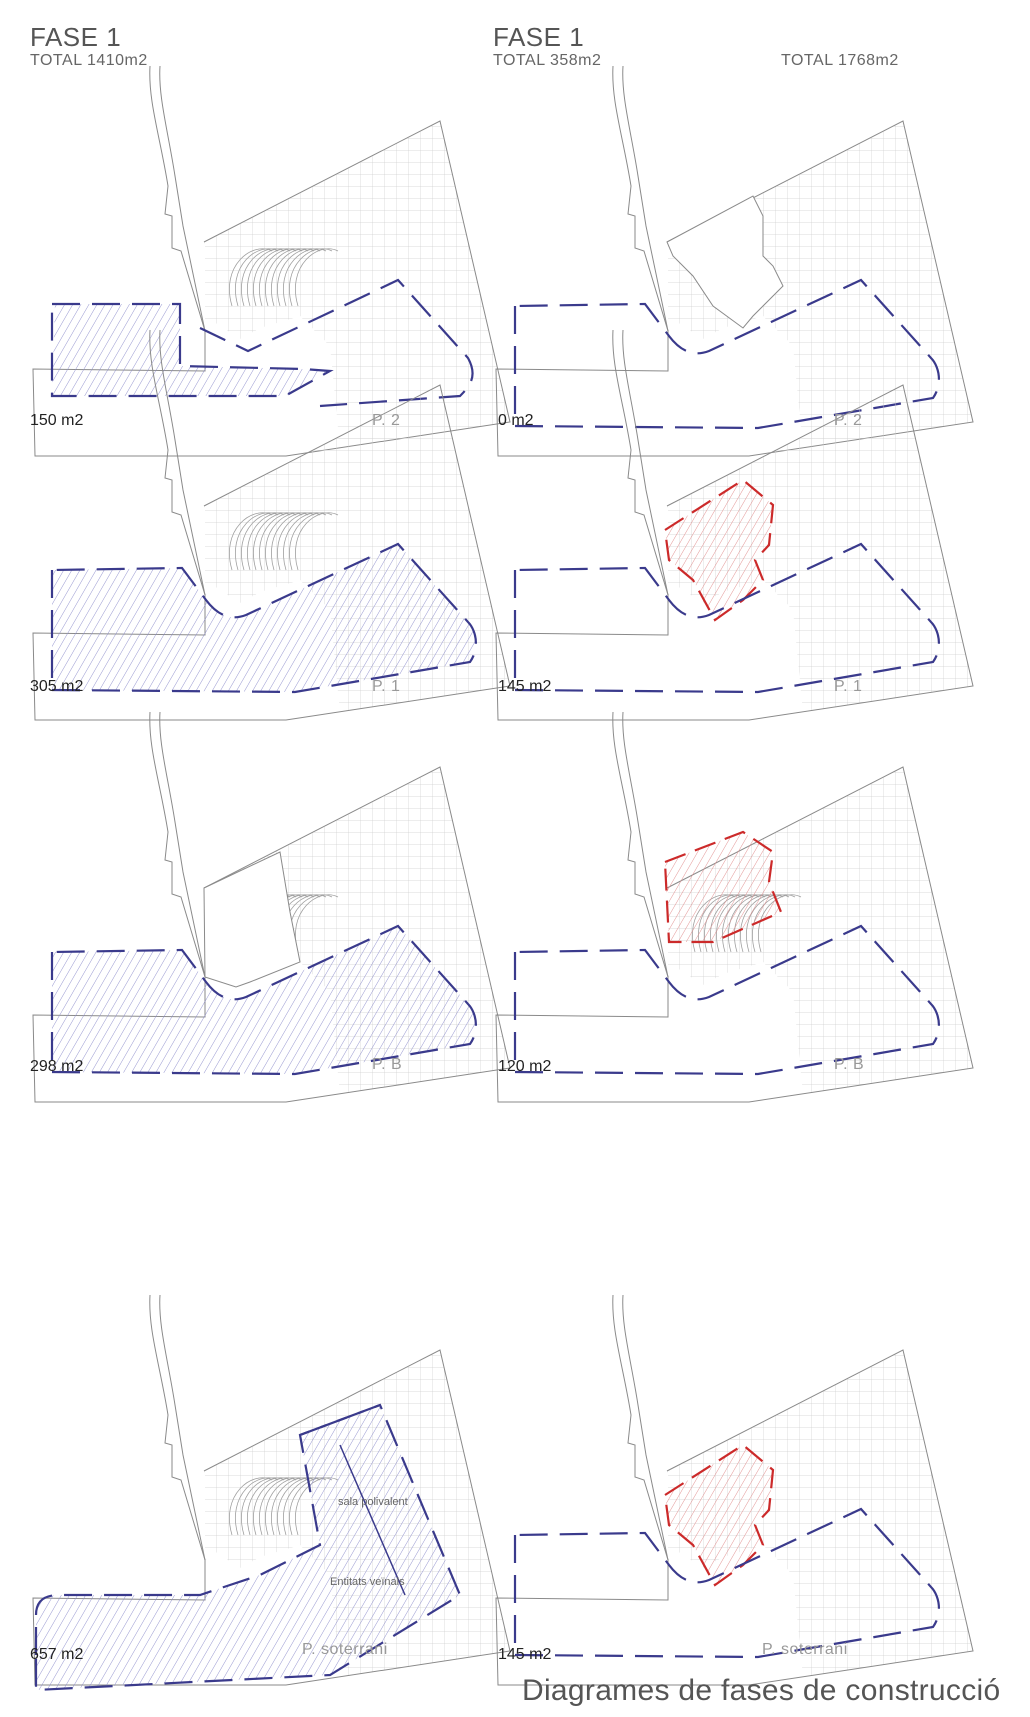  What do you see at coordinates (386, 420) in the screenshot?
I see `left-p2-floor: P. 2` at bounding box center [386, 420].